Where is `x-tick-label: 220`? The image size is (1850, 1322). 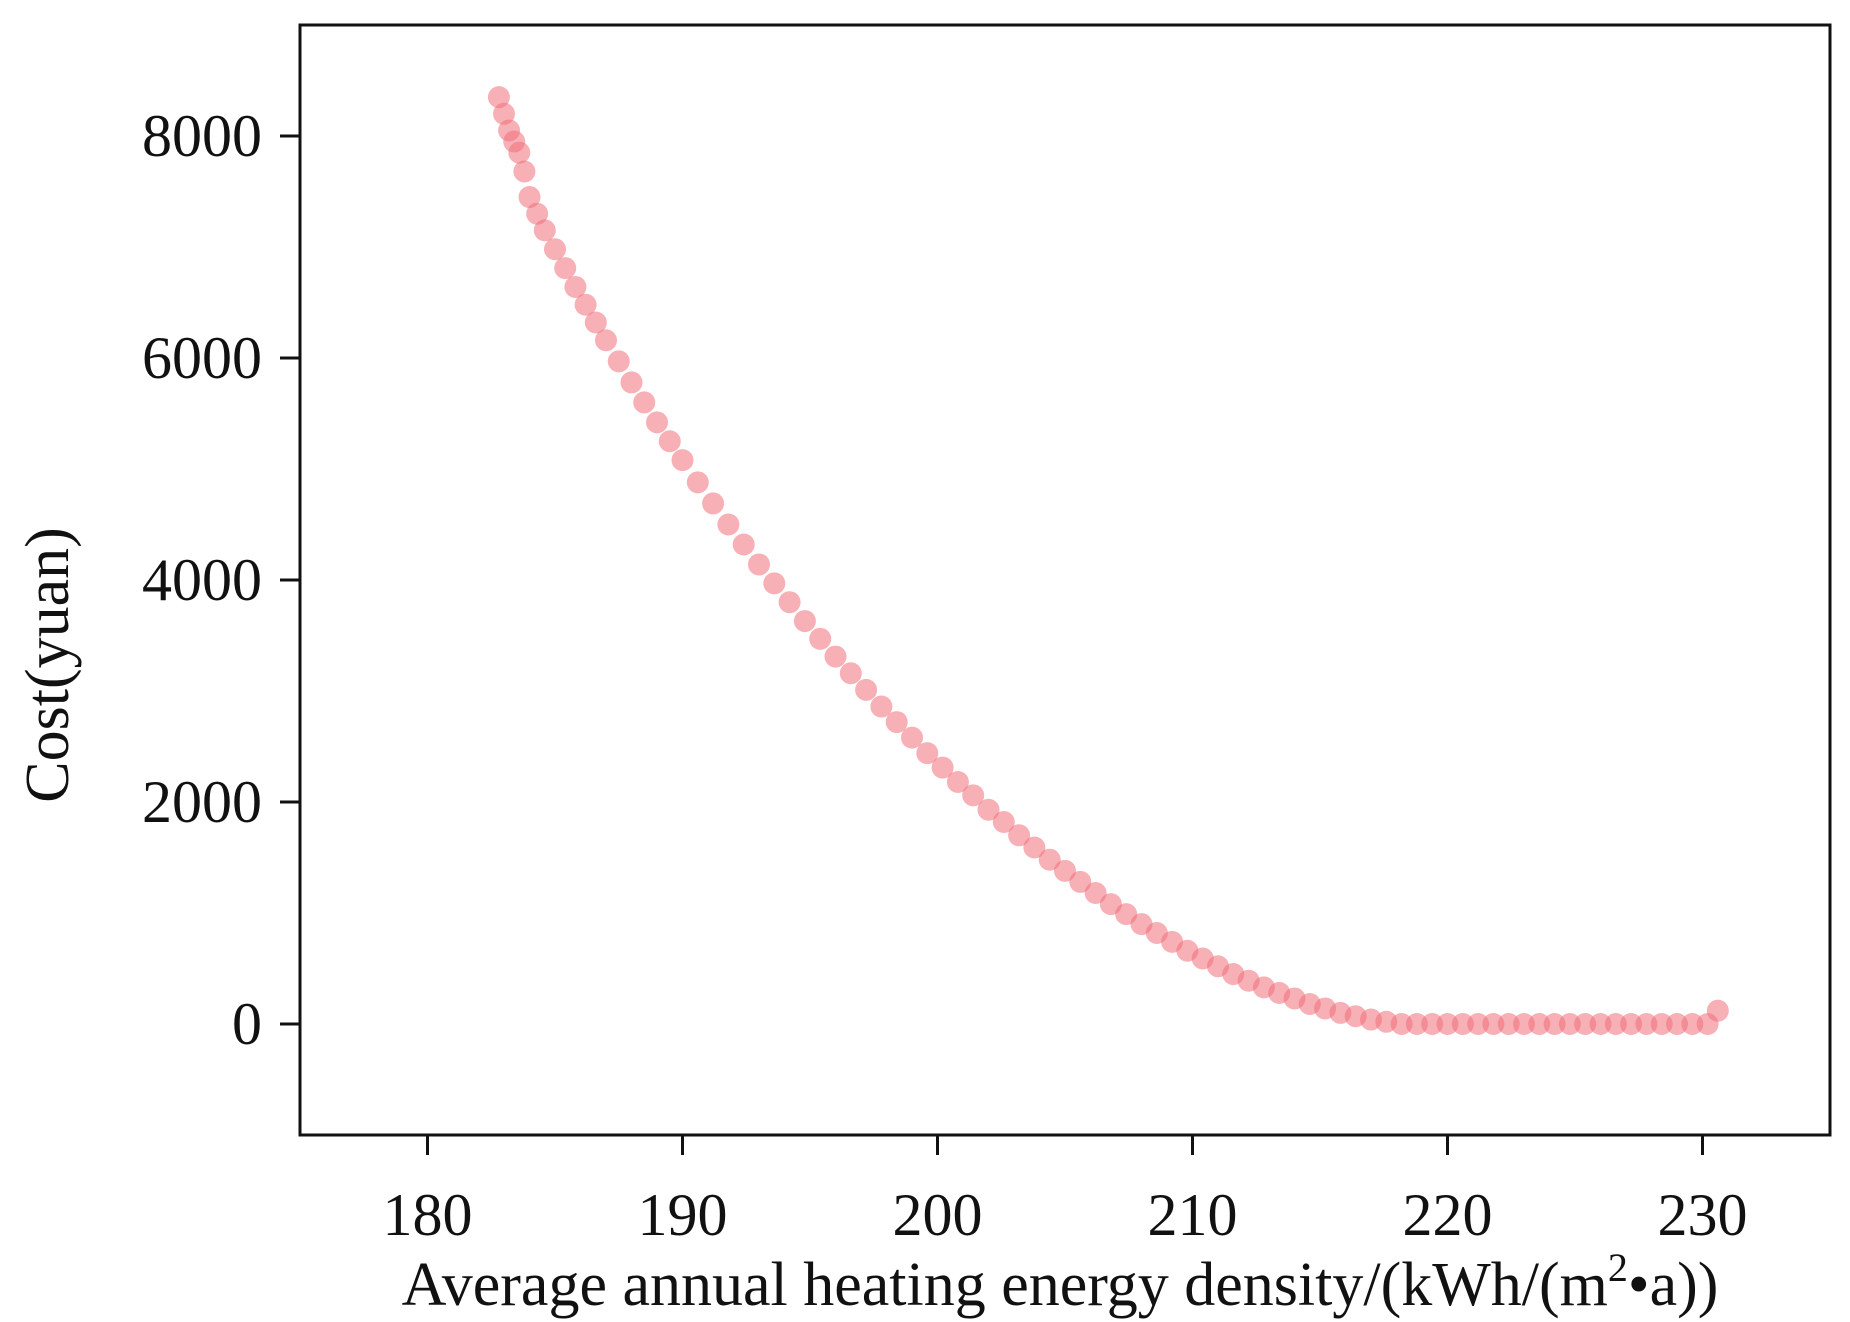 x-tick-label: 220 is located at coordinates (1448, 1215).